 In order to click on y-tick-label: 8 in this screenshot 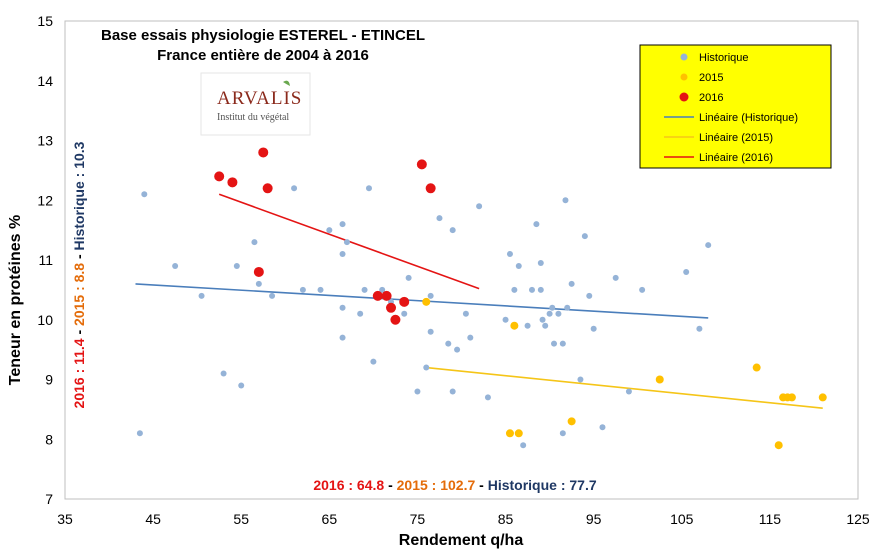, I will do `click(49, 439)`.